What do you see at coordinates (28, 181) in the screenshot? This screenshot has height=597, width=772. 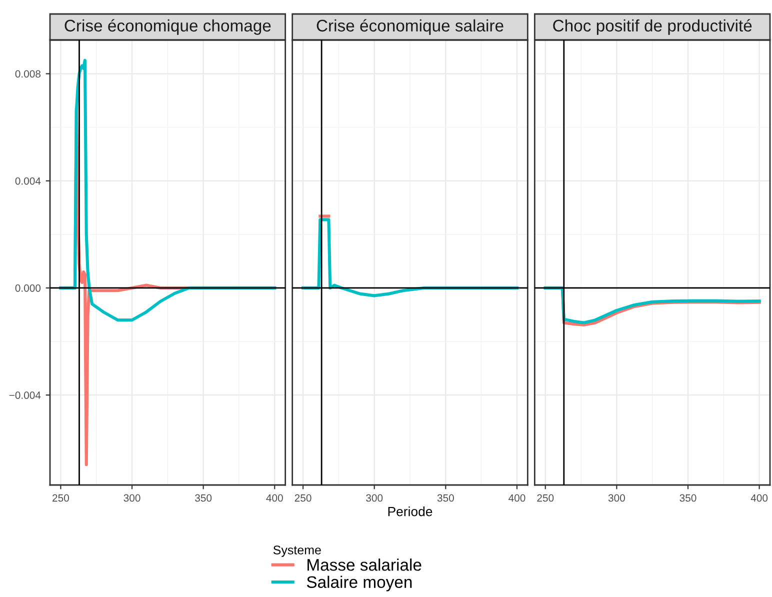 I see `y-tick-label: 0.004` at bounding box center [28, 181].